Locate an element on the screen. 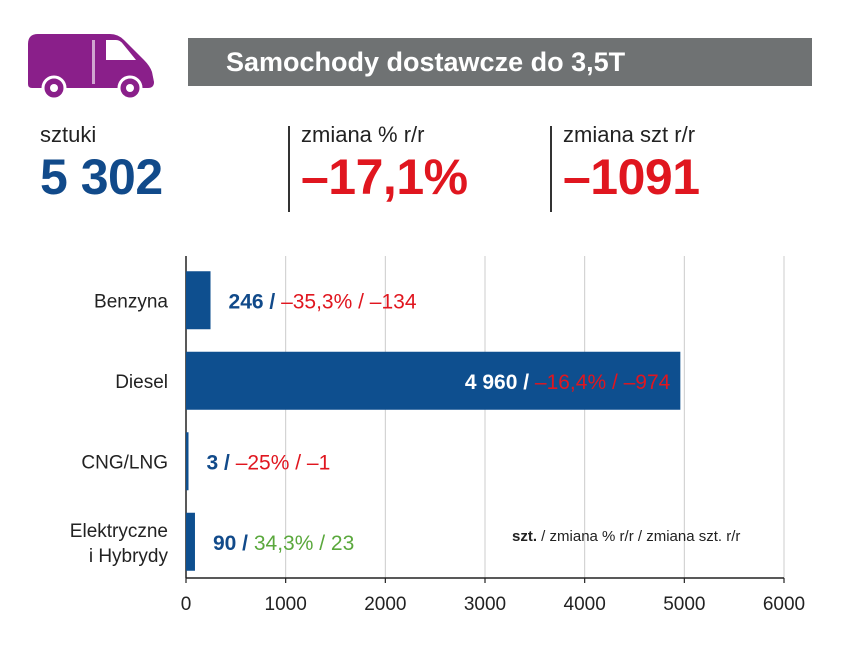 This screenshot has height=652, width=846. x-tick-label: 6000 is located at coordinates (784, 604).